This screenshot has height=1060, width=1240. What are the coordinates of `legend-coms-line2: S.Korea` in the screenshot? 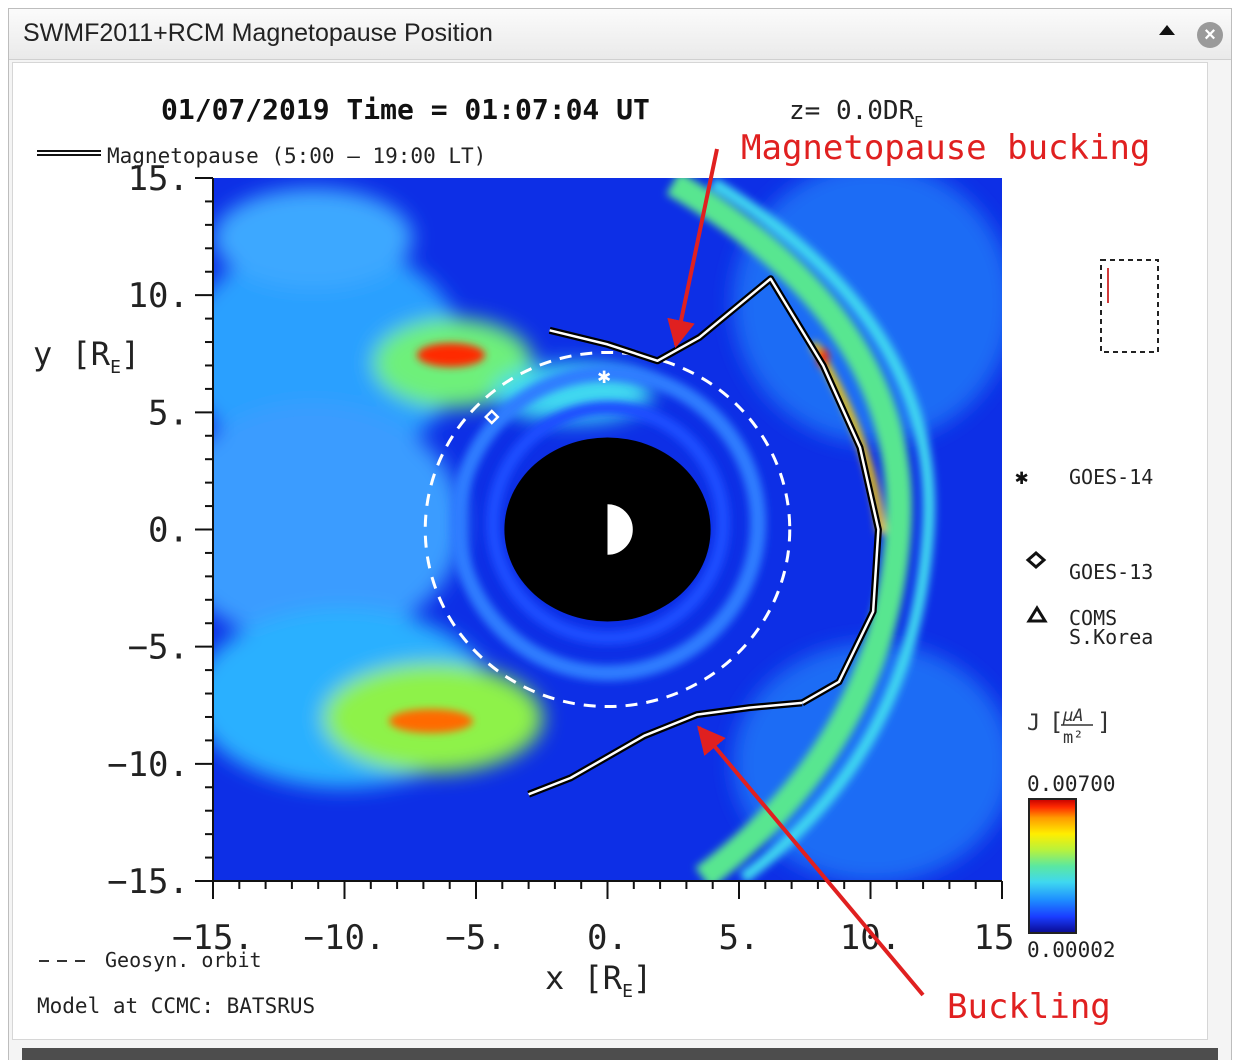 It's located at (1111, 637).